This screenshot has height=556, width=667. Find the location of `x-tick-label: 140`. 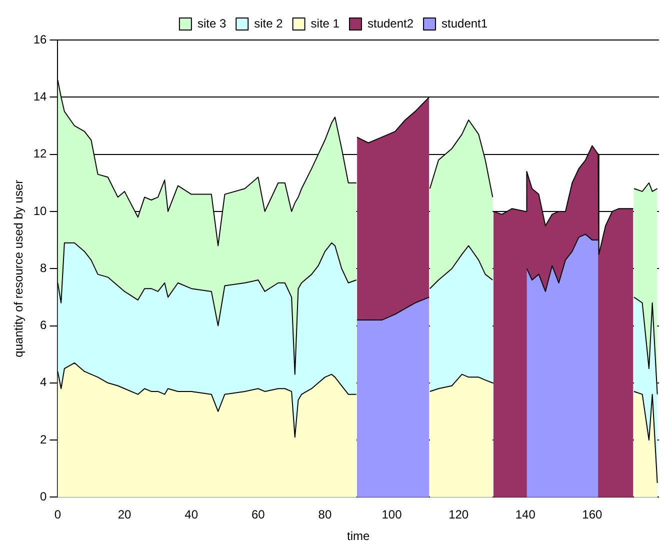

x-tick-label: 140 is located at coordinates (525, 515).